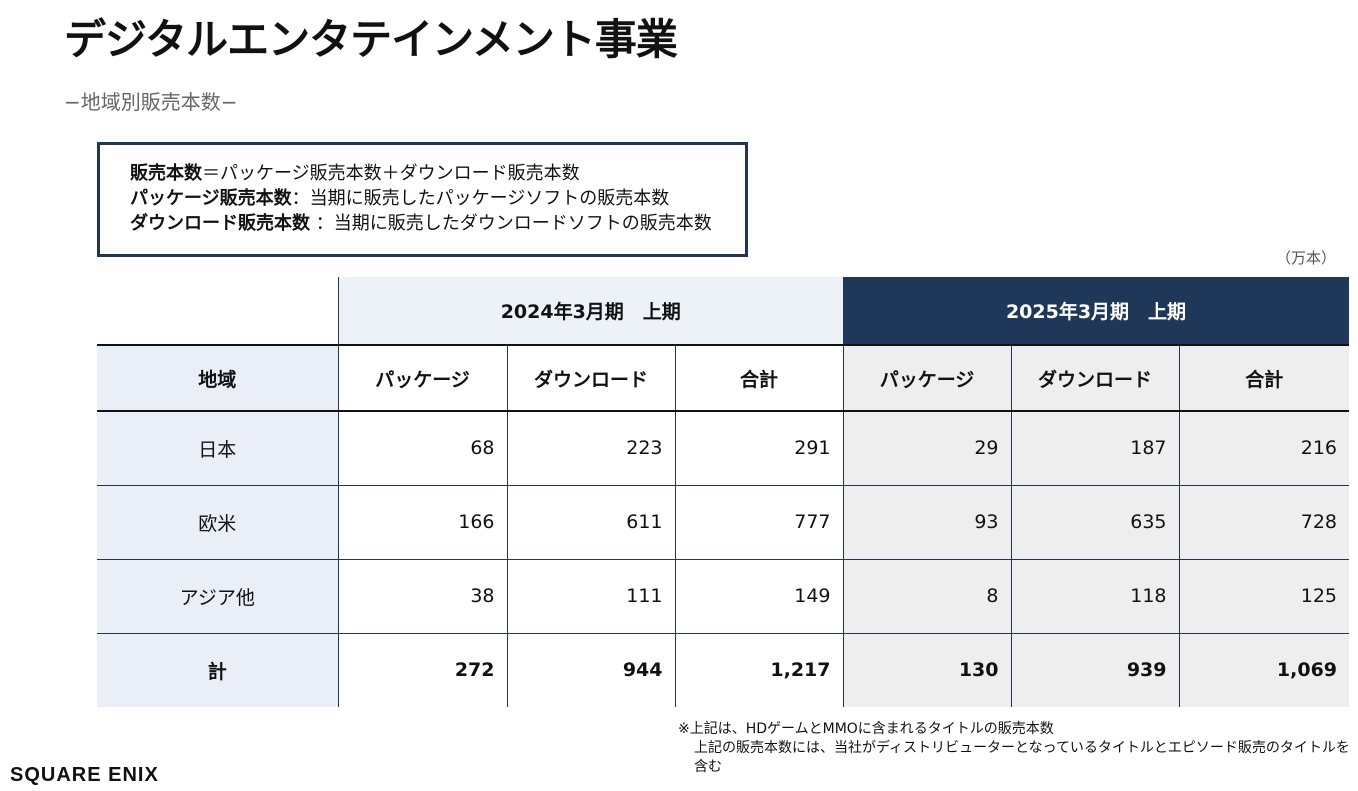 Image resolution: width=1358 pixels, height=791 pixels. I want to click on page-subtitle: −地域別販売本数−, so click(151, 102).